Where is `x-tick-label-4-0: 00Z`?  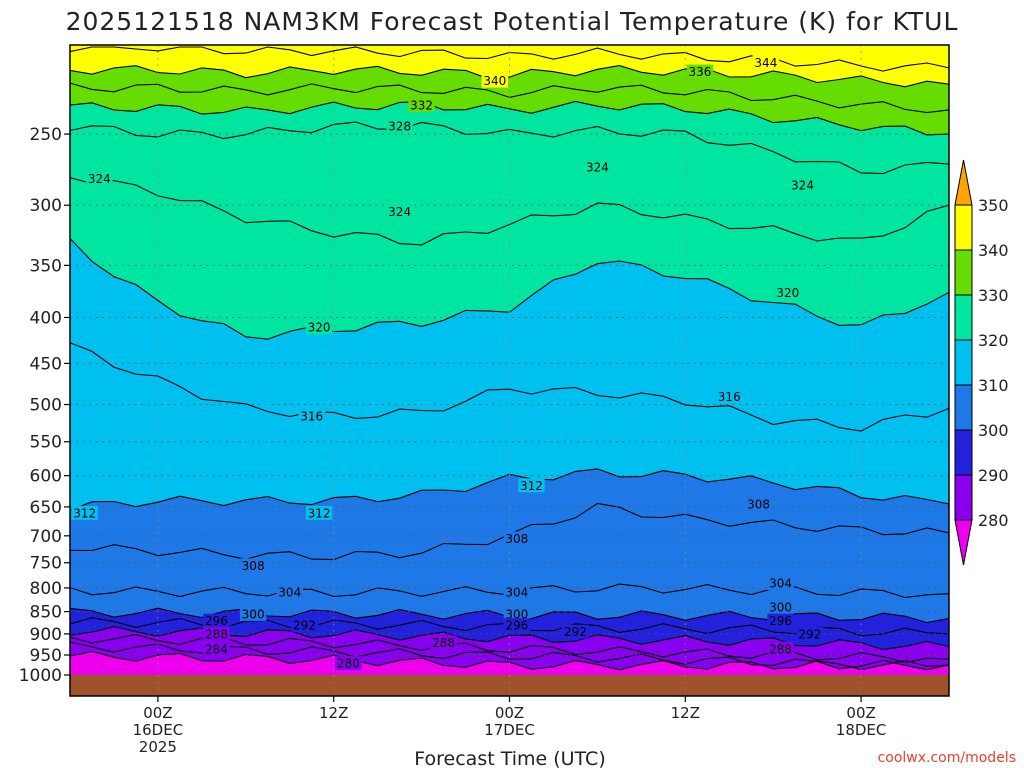 x-tick-label-4-0: 00Z is located at coordinates (860, 713).